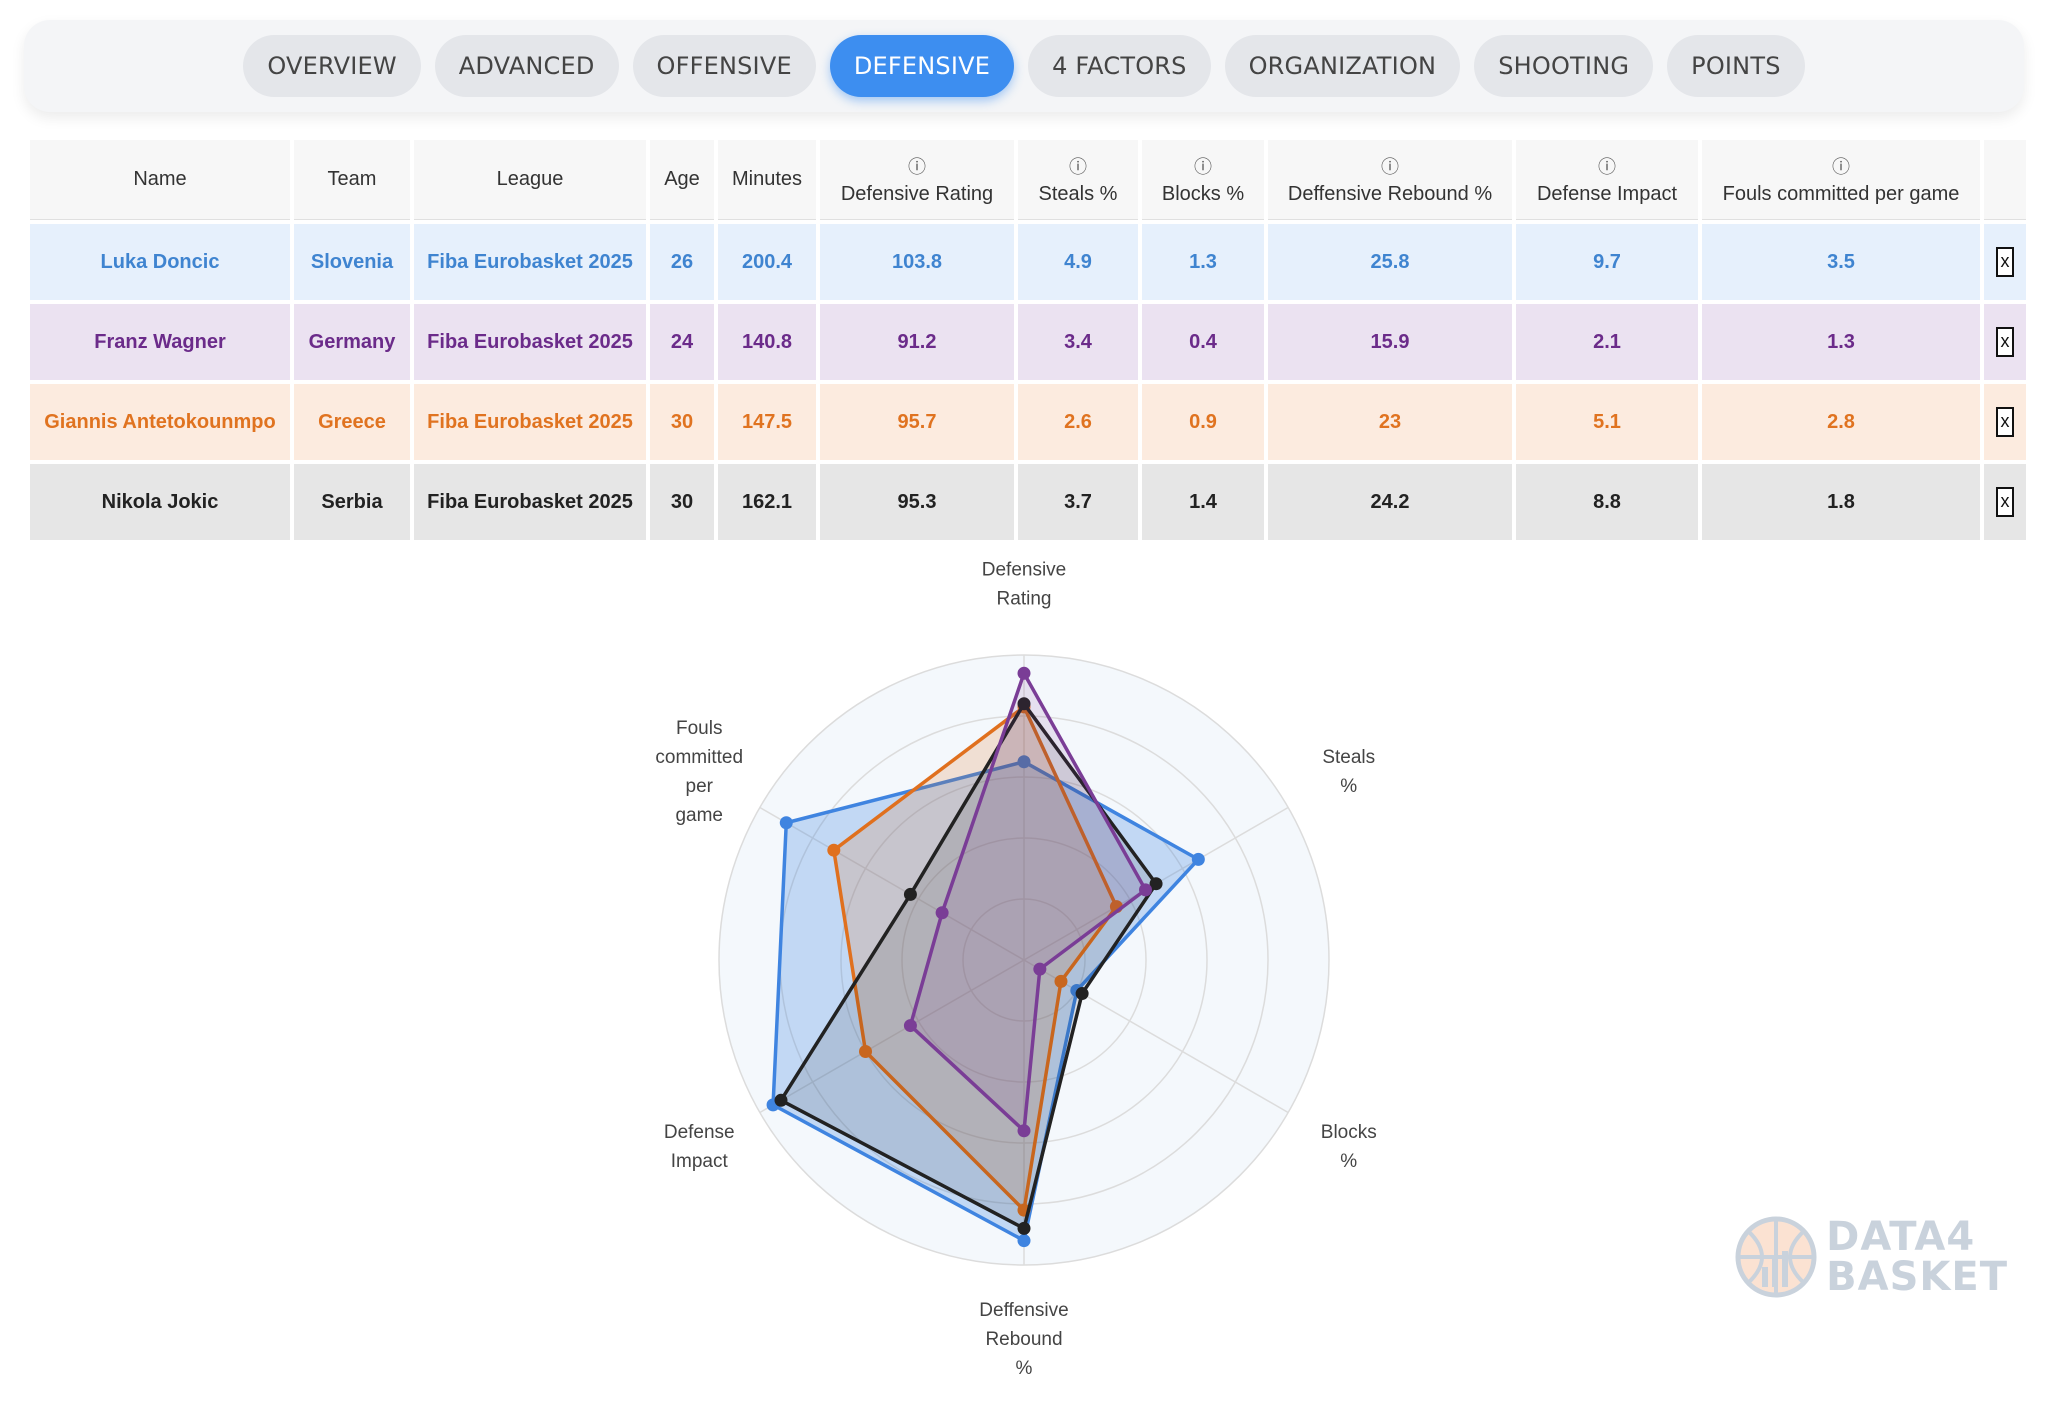 The width and height of the screenshot is (2048, 1420). What do you see at coordinates (1023, 1339) in the screenshot?
I see `radar-axis-label: Rebound` at bounding box center [1023, 1339].